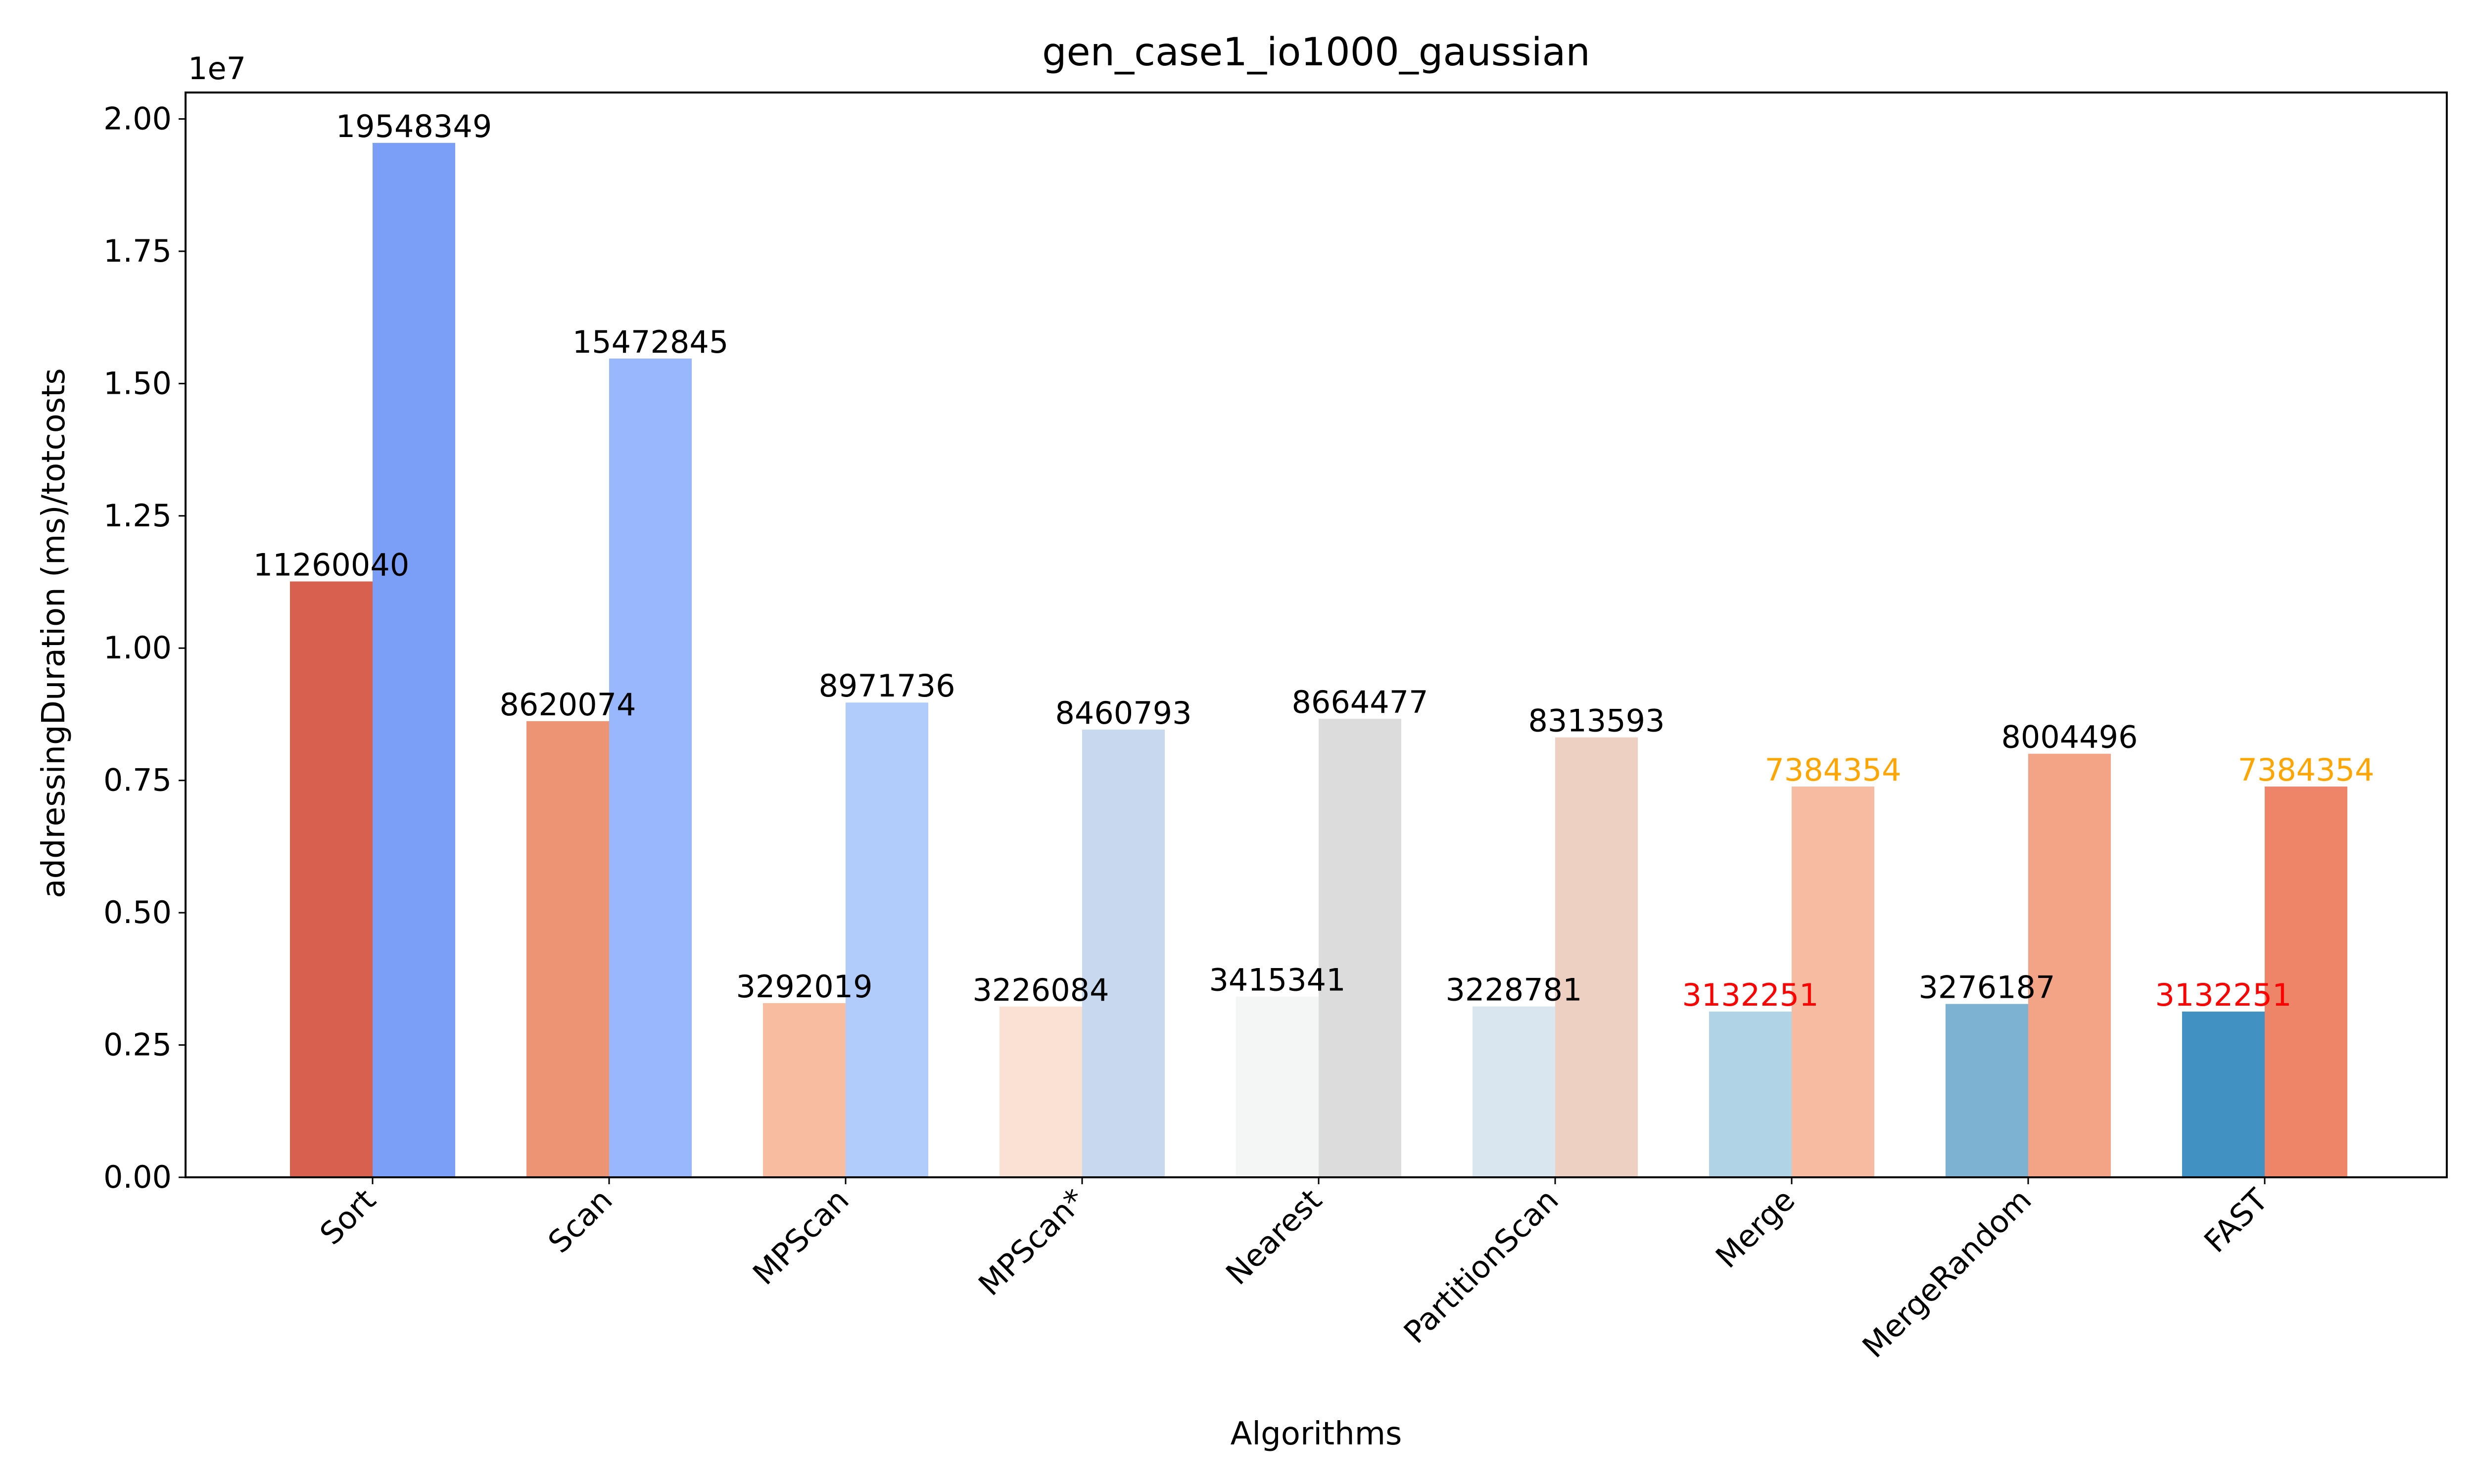 The width and height of the screenshot is (2474, 1484). What do you see at coordinates (137, 118) in the screenshot?
I see `y-tick-label: 2.00` at bounding box center [137, 118].